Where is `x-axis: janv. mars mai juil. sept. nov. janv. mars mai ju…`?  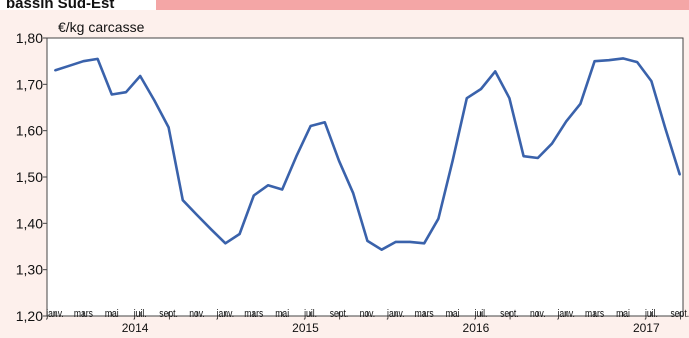 x-axis: janv. mars mai juil. sept. nov. janv. mars mai ju… is located at coordinates (367, 321).